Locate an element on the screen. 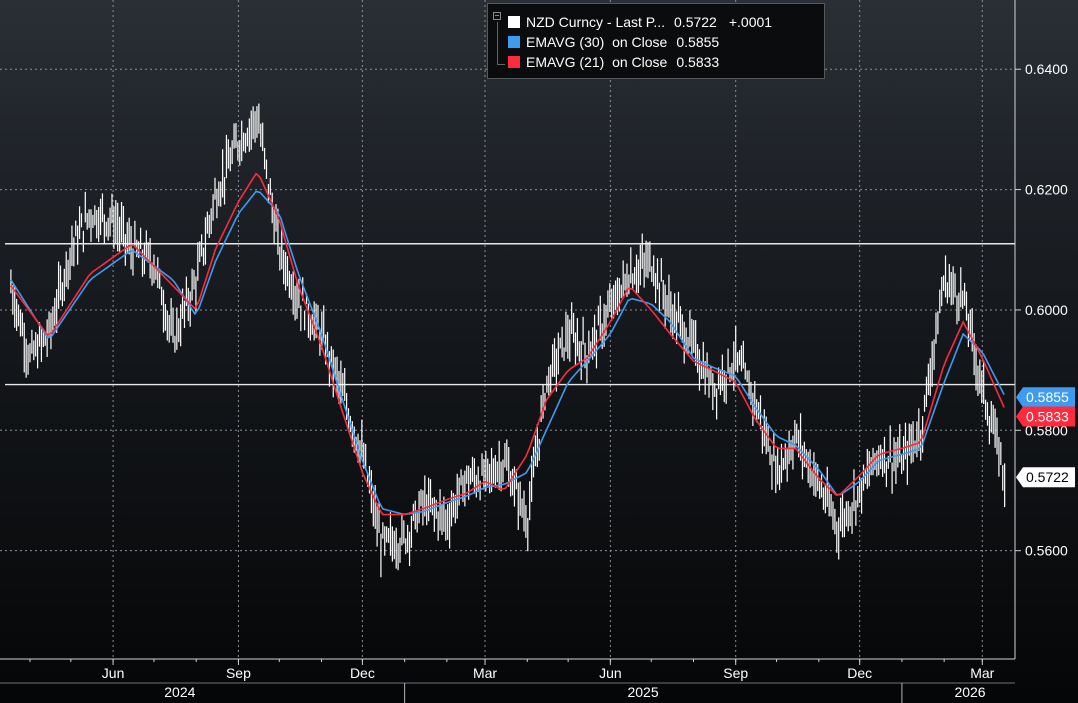  y-tick-label: 0.6400 is located at coordinates (1046, 69).